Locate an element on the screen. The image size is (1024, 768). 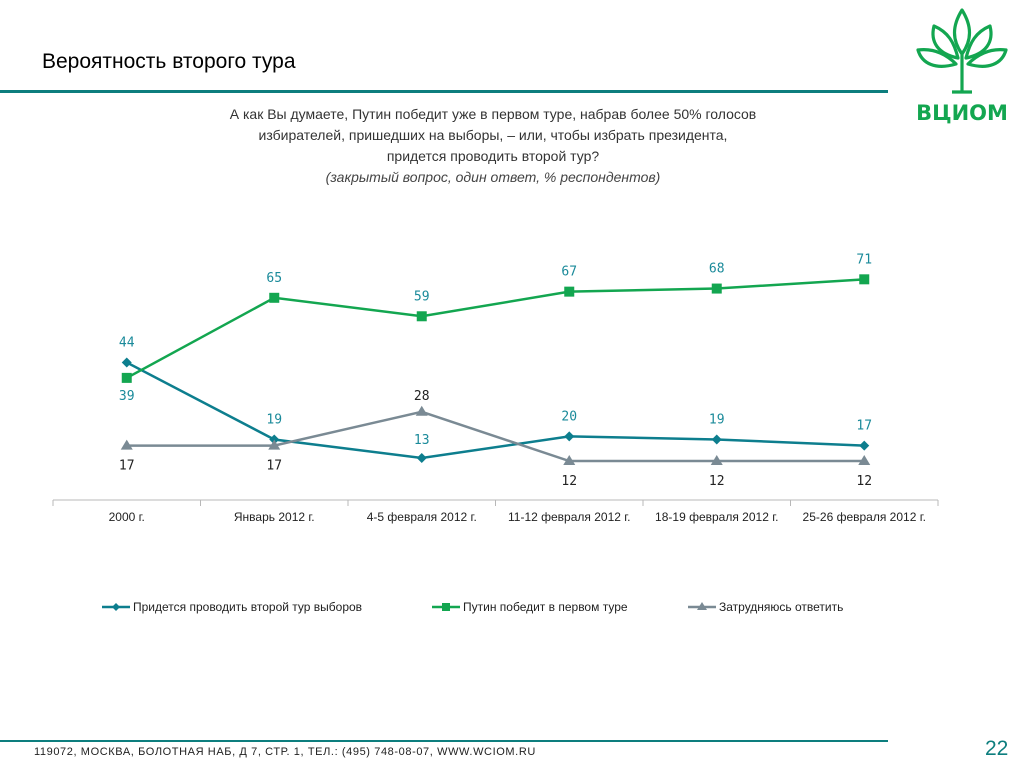
legend-label: Затрудняюсь ответить is located at coordinates (781, 607).